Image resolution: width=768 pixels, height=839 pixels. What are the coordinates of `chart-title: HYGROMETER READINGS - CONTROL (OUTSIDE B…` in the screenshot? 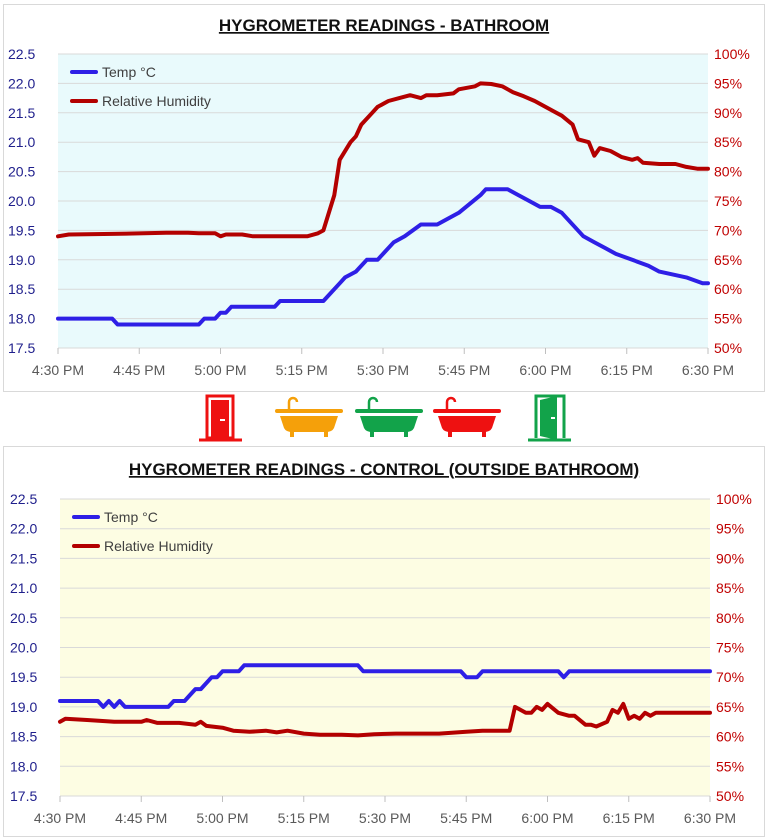 It's located at (384, 469).